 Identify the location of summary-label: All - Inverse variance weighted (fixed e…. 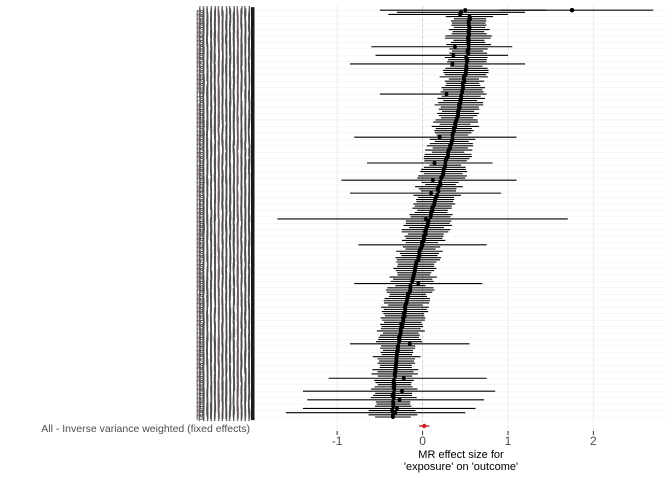
(145, 429).